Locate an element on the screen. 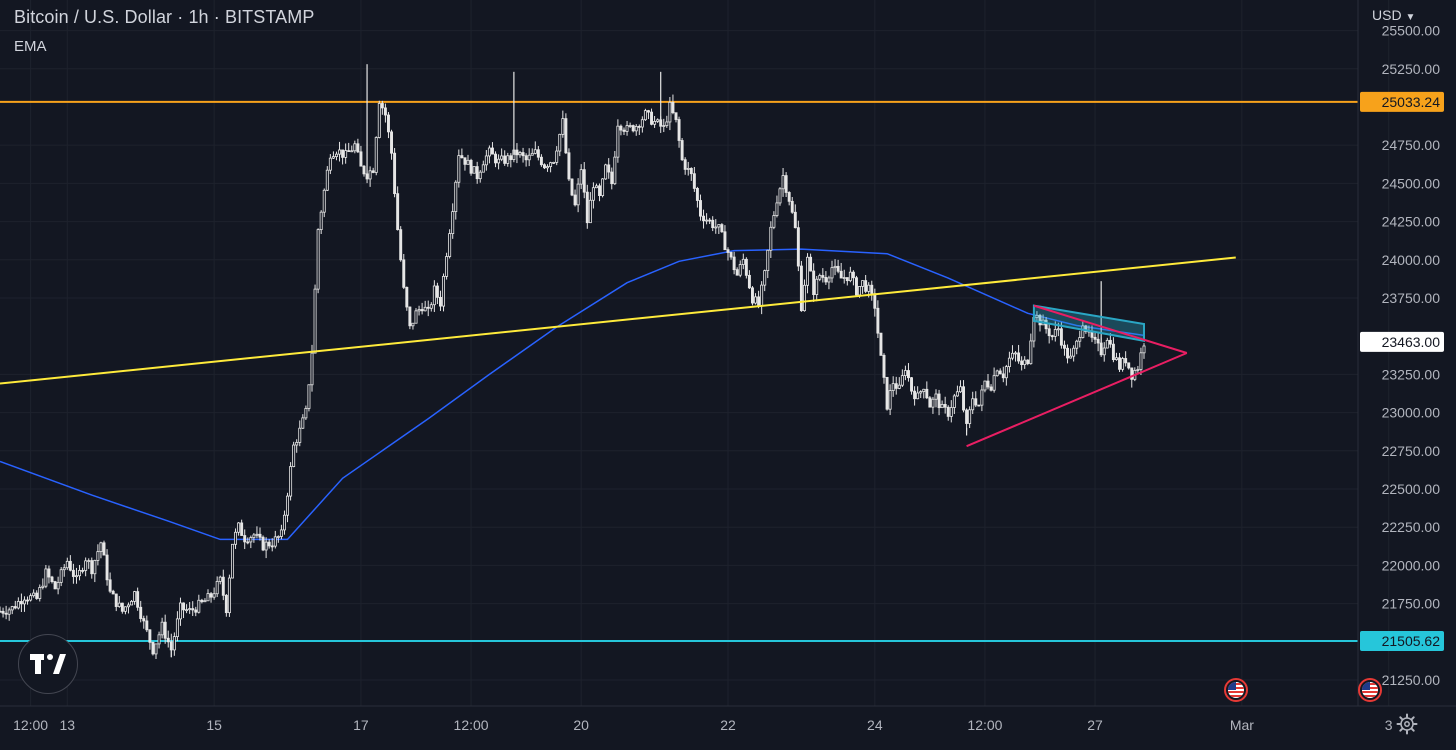  x-axis: 12:00 13 15 17 12:00 20 22 24 12:00 27 Mar 3 is located at coordinates (728, 719).